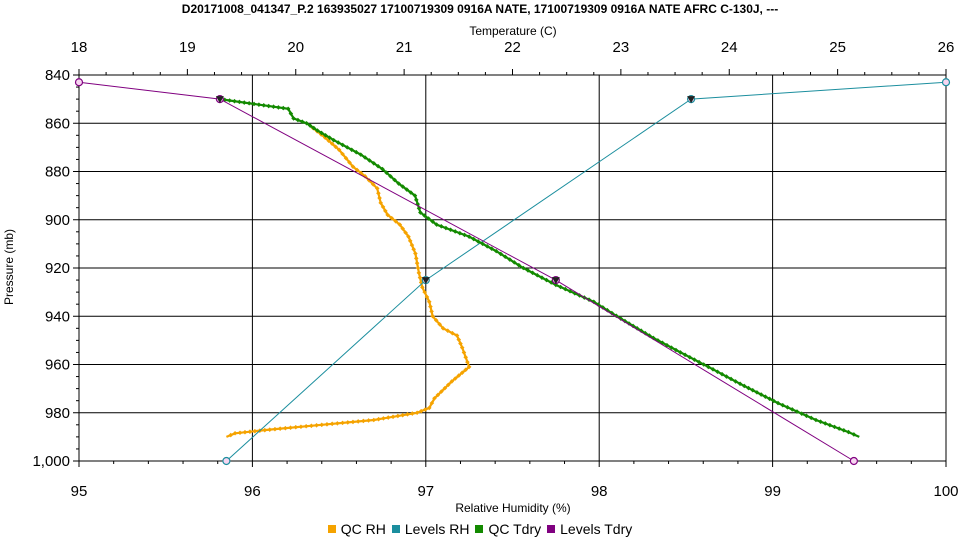 The height and width of the screenshot is (542, 960). What do you see at coordinates (57, 365) in the screenshot?
I see `y-tick-label: 960` at bounding box center [57, 365].